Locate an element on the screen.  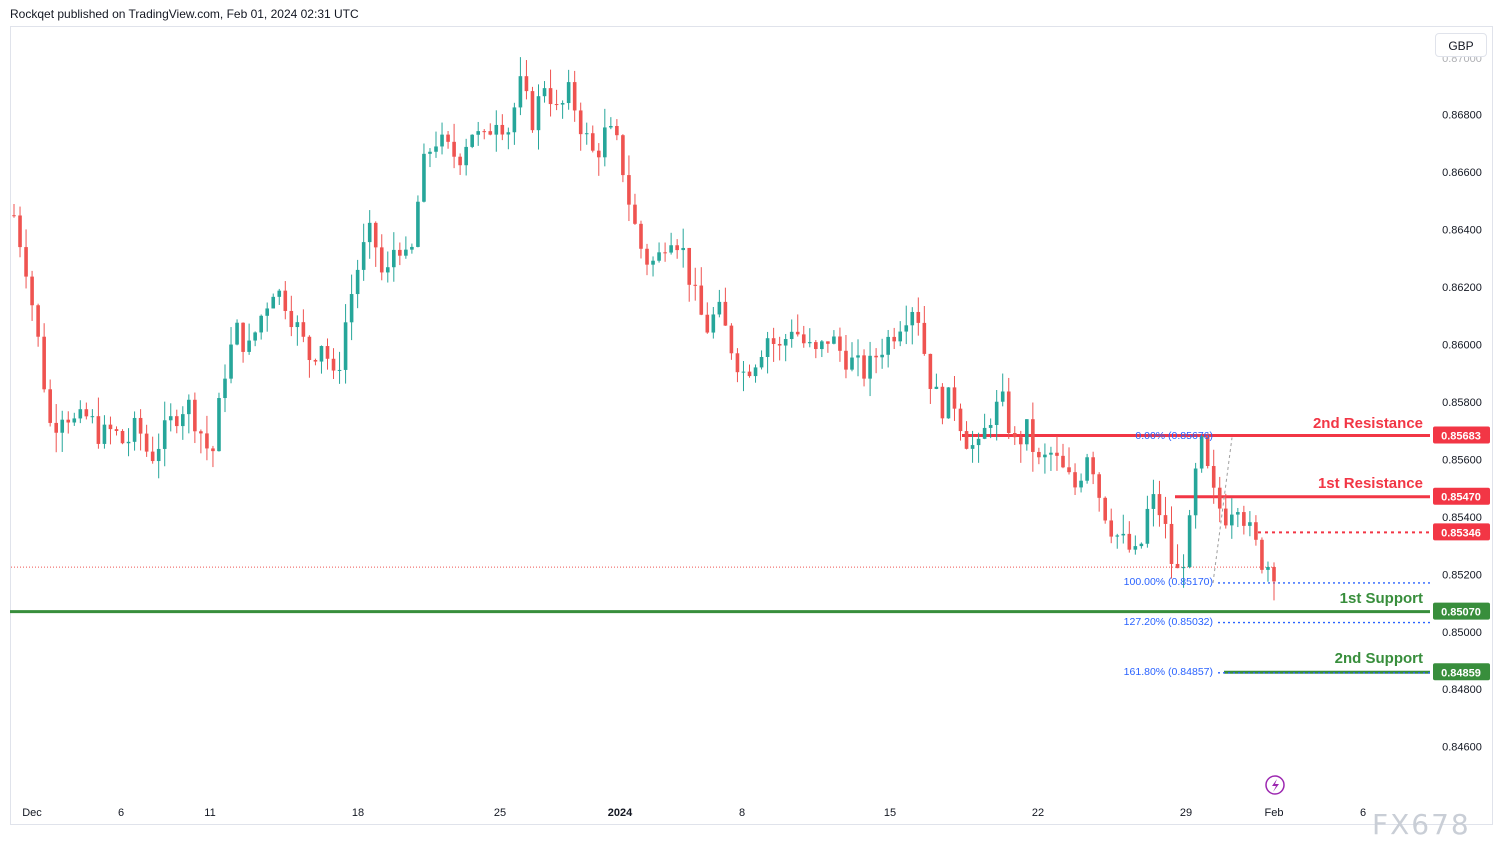
lightning-bolt-icon is located at coordinates (1275, 785).